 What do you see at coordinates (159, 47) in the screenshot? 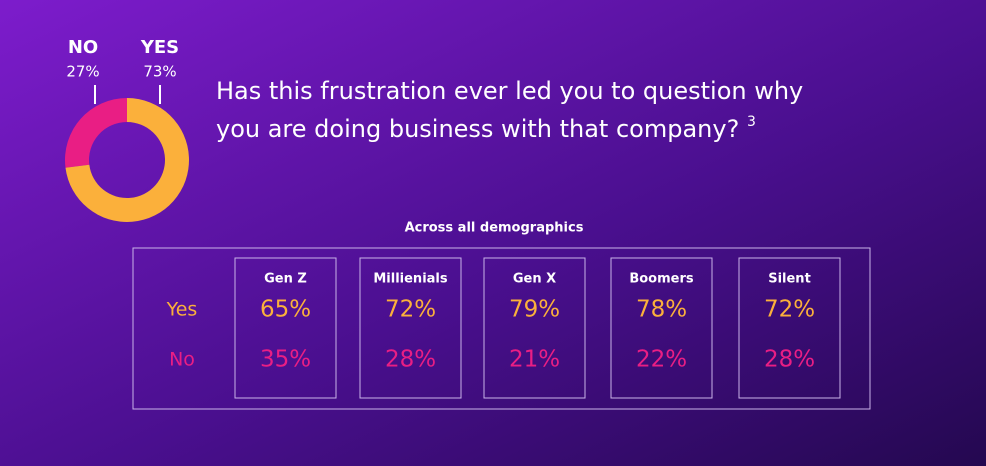
I see `slice-name: YES` at bounding box center [159, 47].